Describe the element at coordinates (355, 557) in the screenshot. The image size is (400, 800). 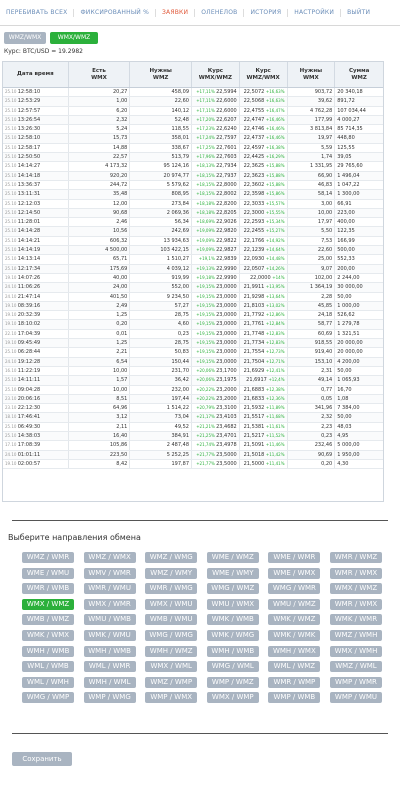
I see `direction-button: WMR / WMZ` at that location.